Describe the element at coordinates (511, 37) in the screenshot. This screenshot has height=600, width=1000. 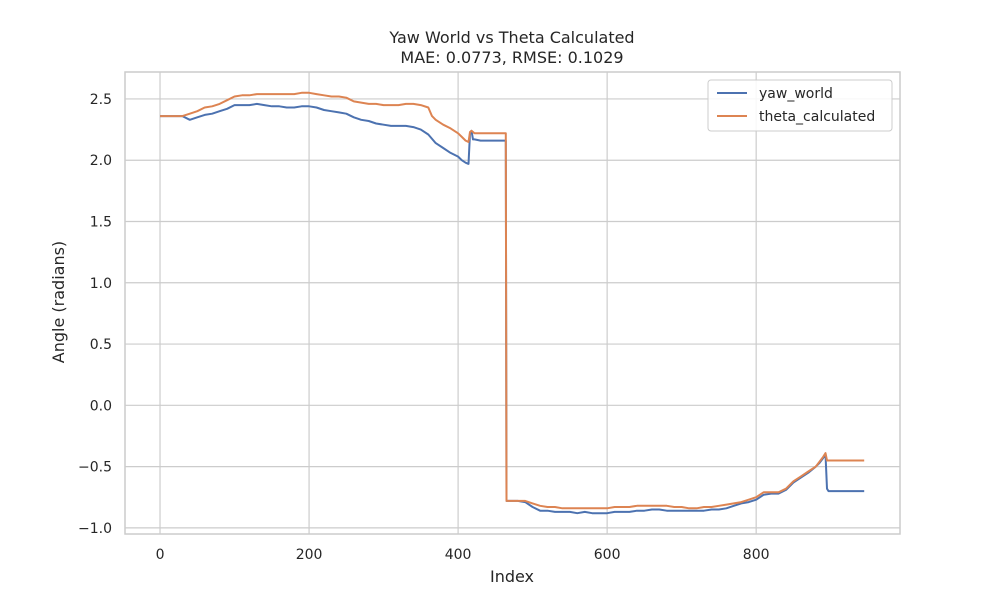
I see `chart-title: Yaw World vs Theta Calculated` at that location.